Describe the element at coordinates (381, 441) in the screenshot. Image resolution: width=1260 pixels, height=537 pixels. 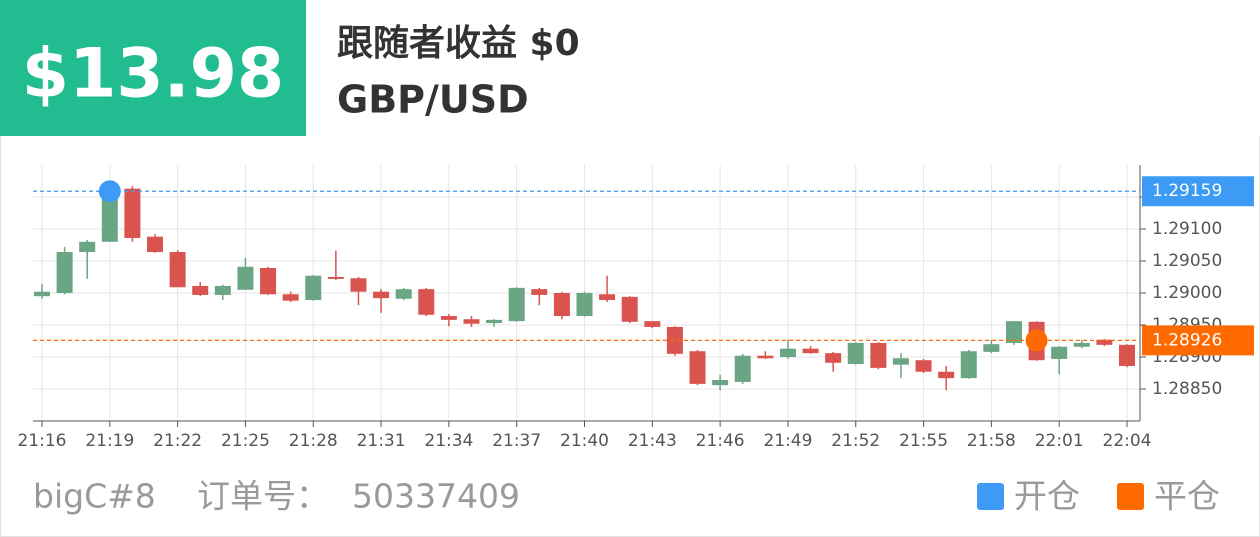
I see `x-tick-label: 21:31` at that location.